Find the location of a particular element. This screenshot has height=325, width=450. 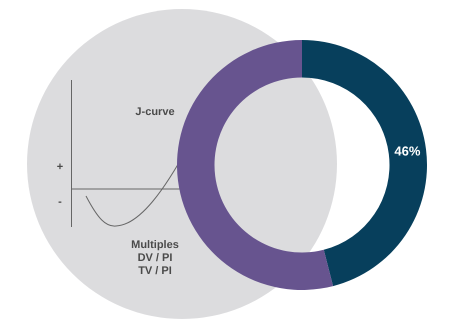

text: Multiples is located at coordinates (155, 245).